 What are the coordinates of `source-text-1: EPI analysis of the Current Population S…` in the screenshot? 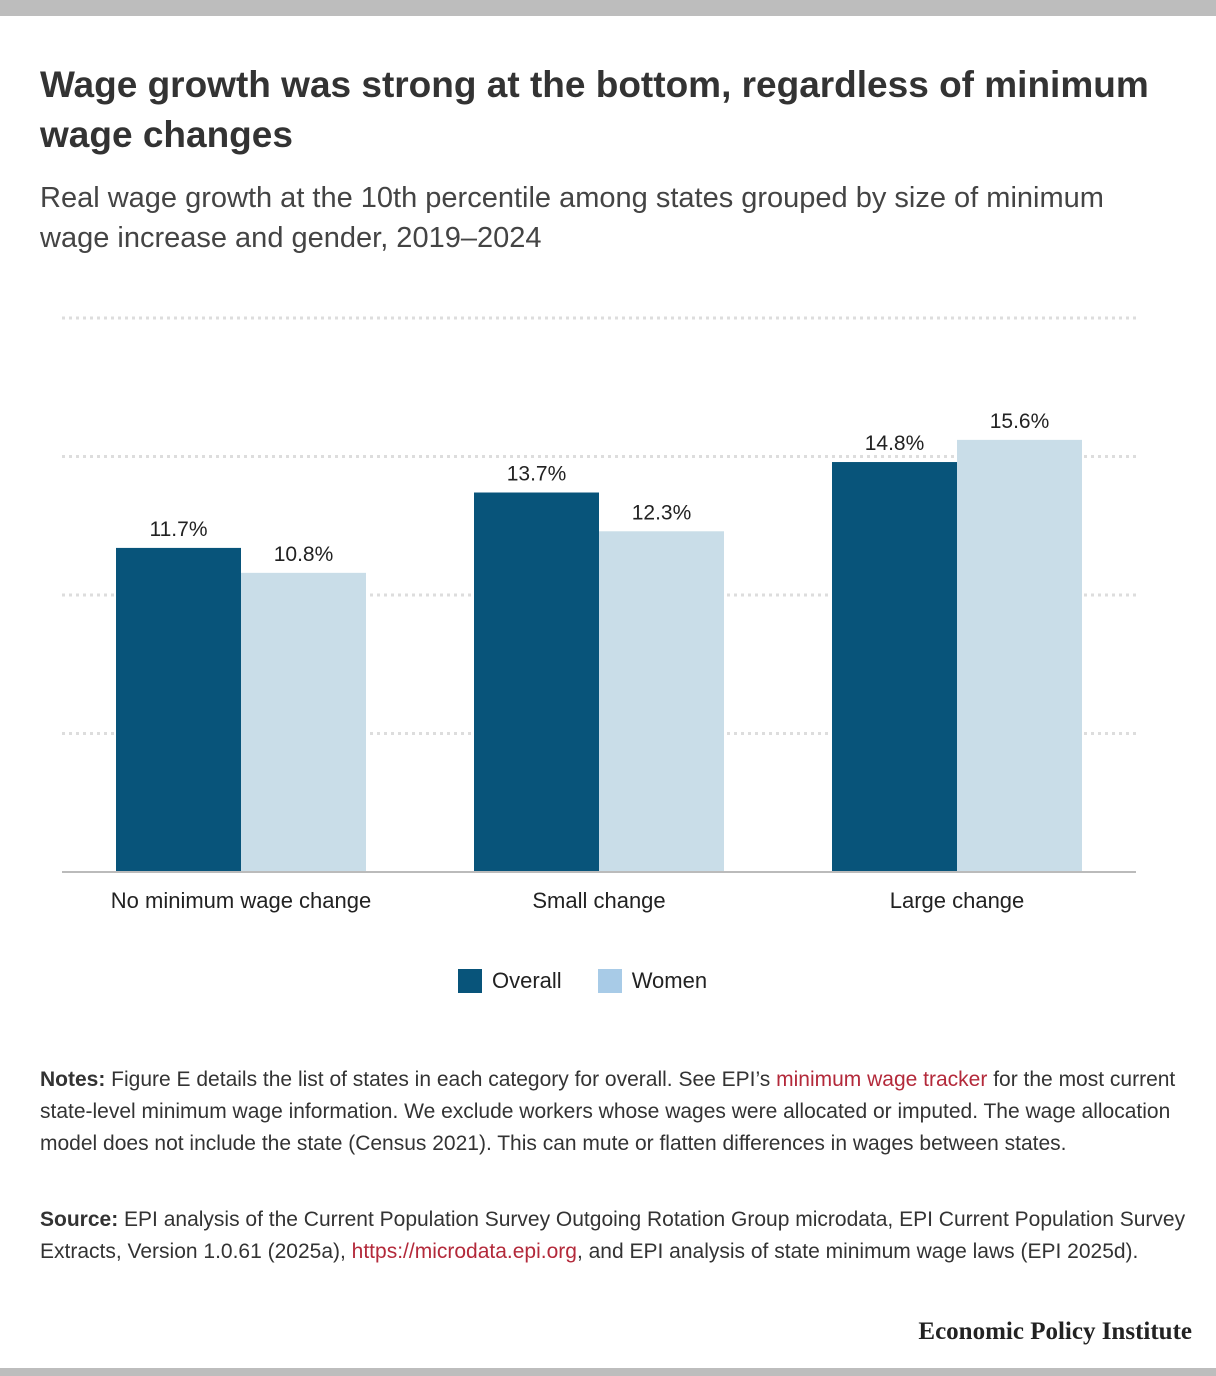 It's located at (613, 1235).